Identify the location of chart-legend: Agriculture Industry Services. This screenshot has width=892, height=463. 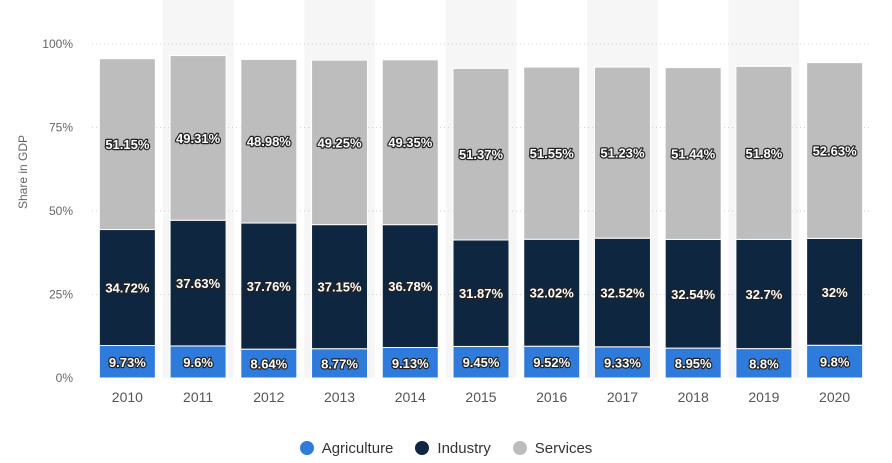
(446, 448).